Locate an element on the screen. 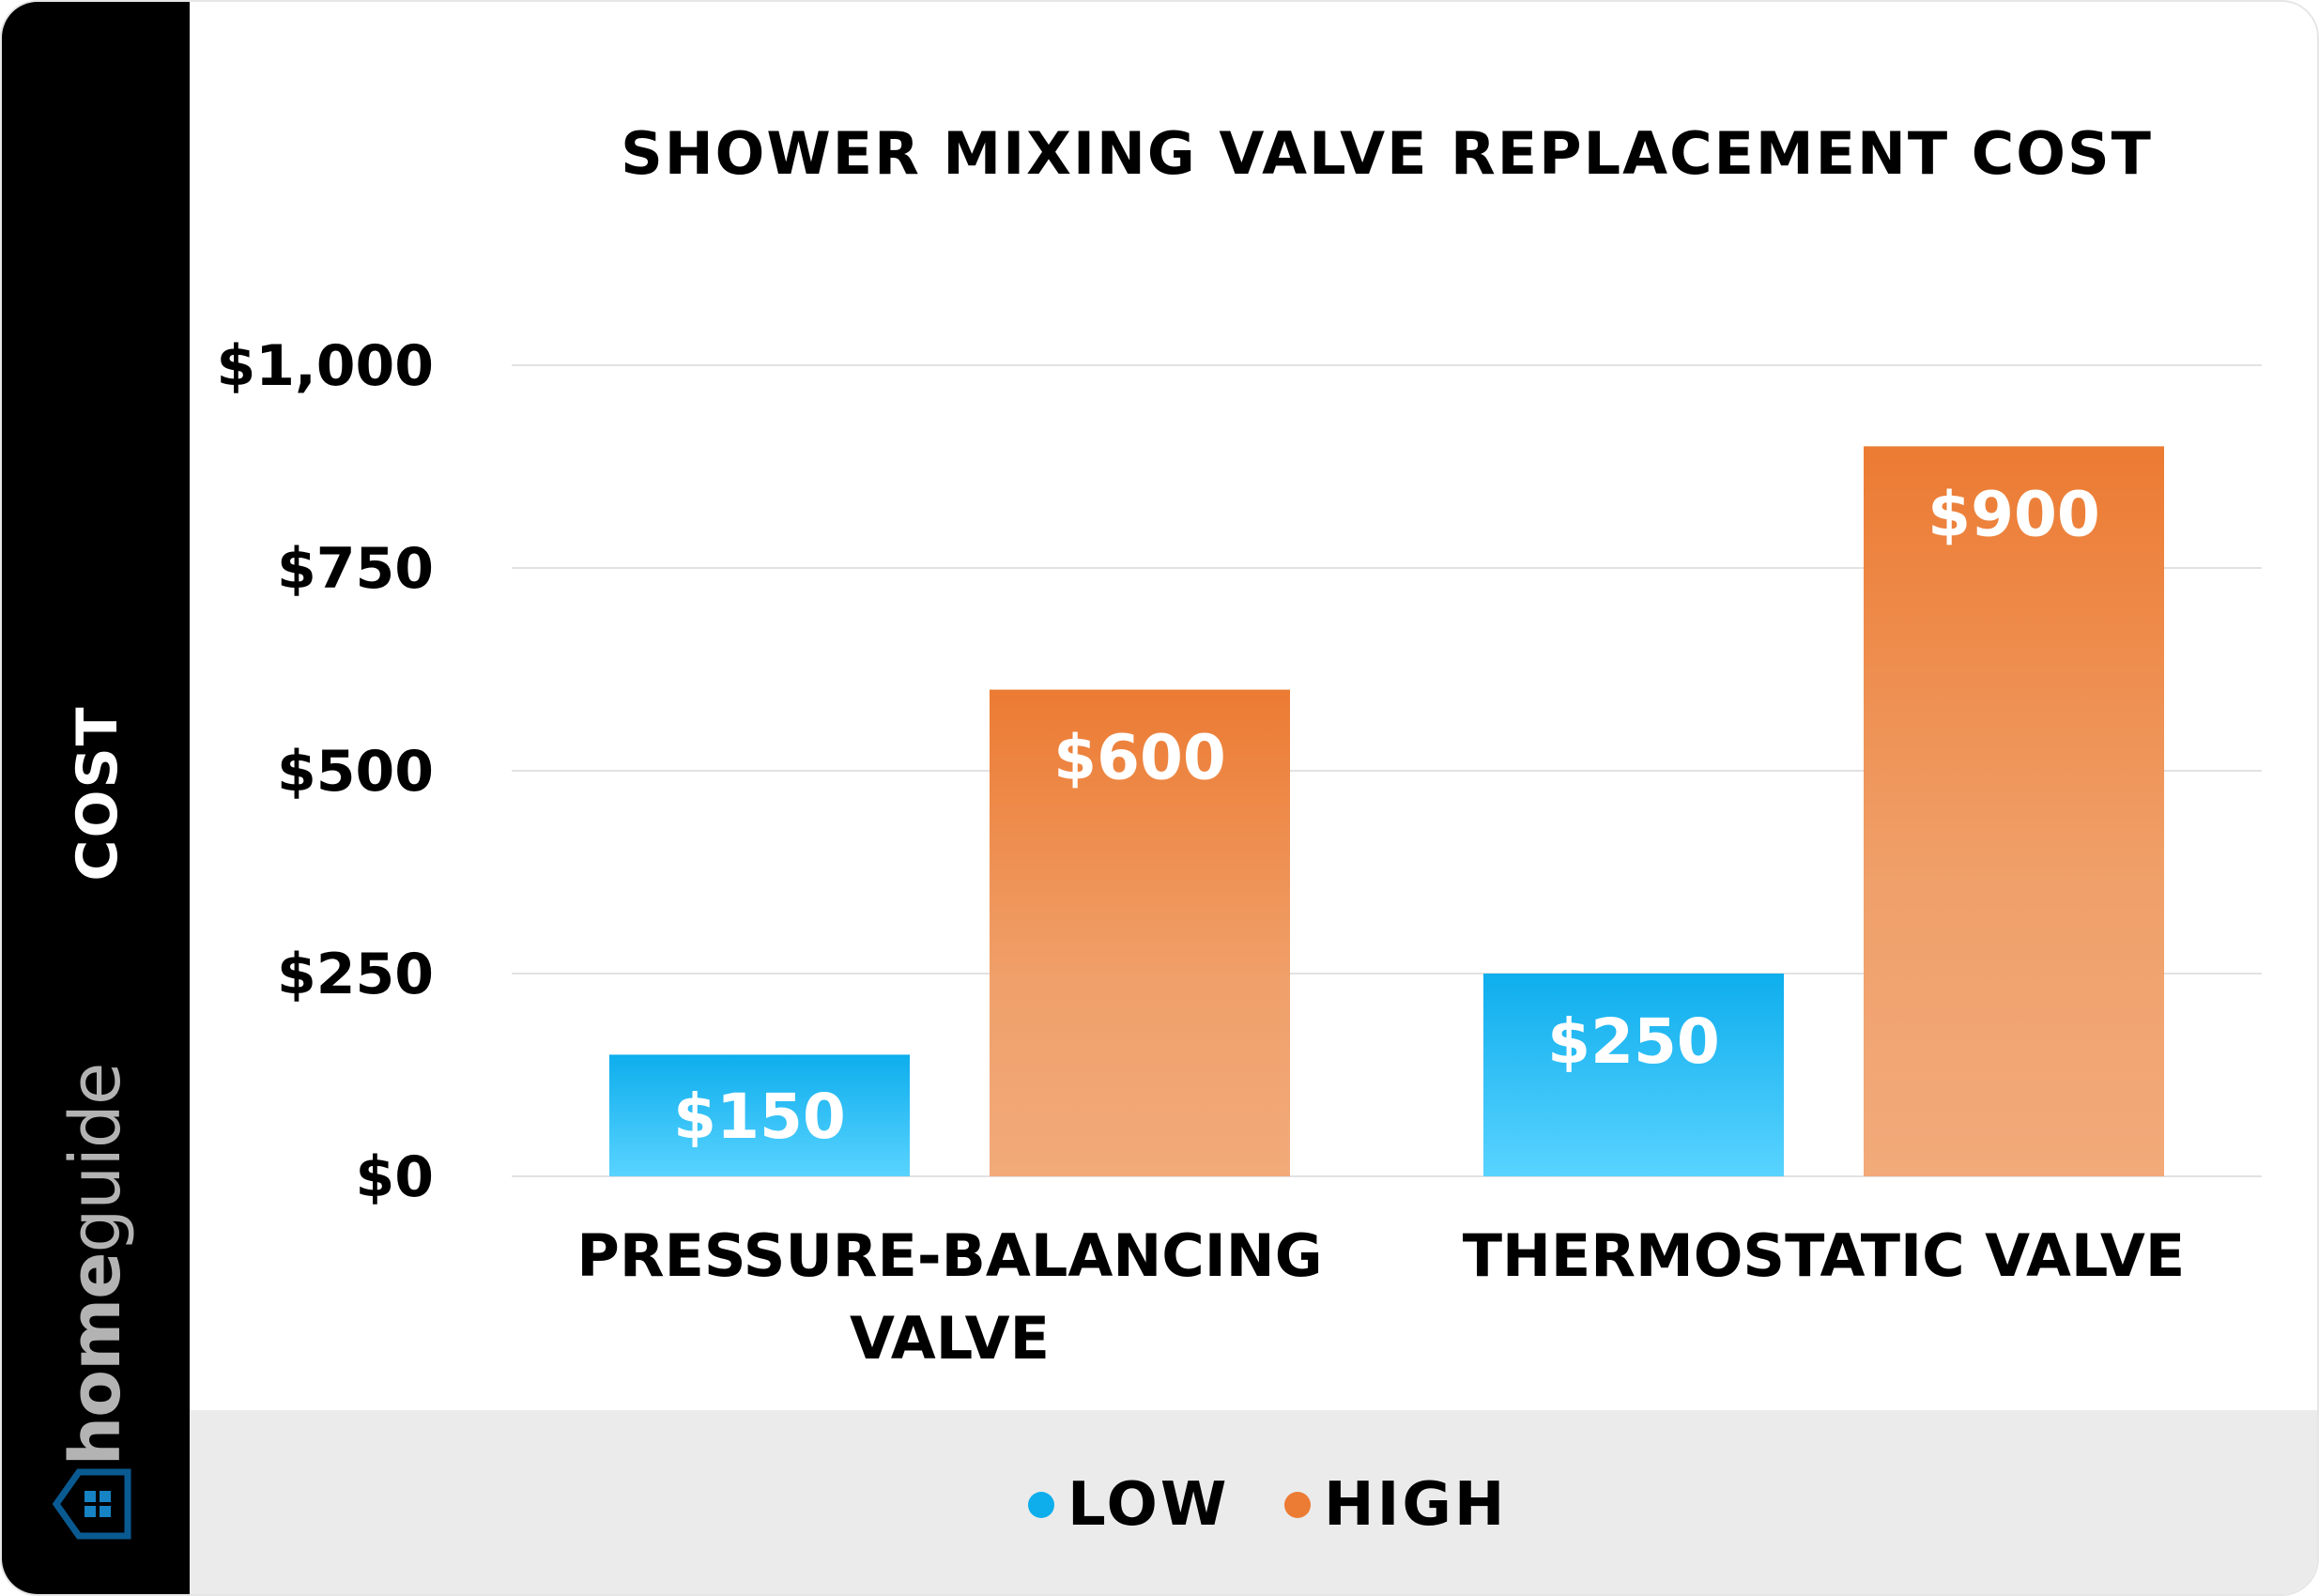 Image resolution: width=2319 pixels, height=1596 pixels. legend-item-low: LOW is located at coordinates (1129, 1505).